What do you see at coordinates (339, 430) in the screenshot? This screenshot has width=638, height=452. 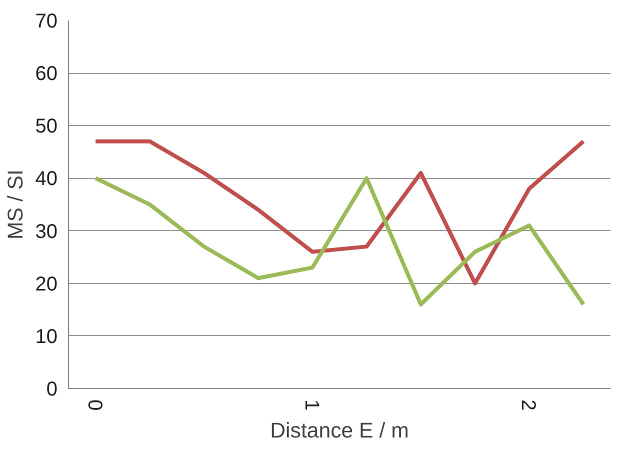 I see `x-axis-title: Distance E / m` at bounding box center [339, 430].